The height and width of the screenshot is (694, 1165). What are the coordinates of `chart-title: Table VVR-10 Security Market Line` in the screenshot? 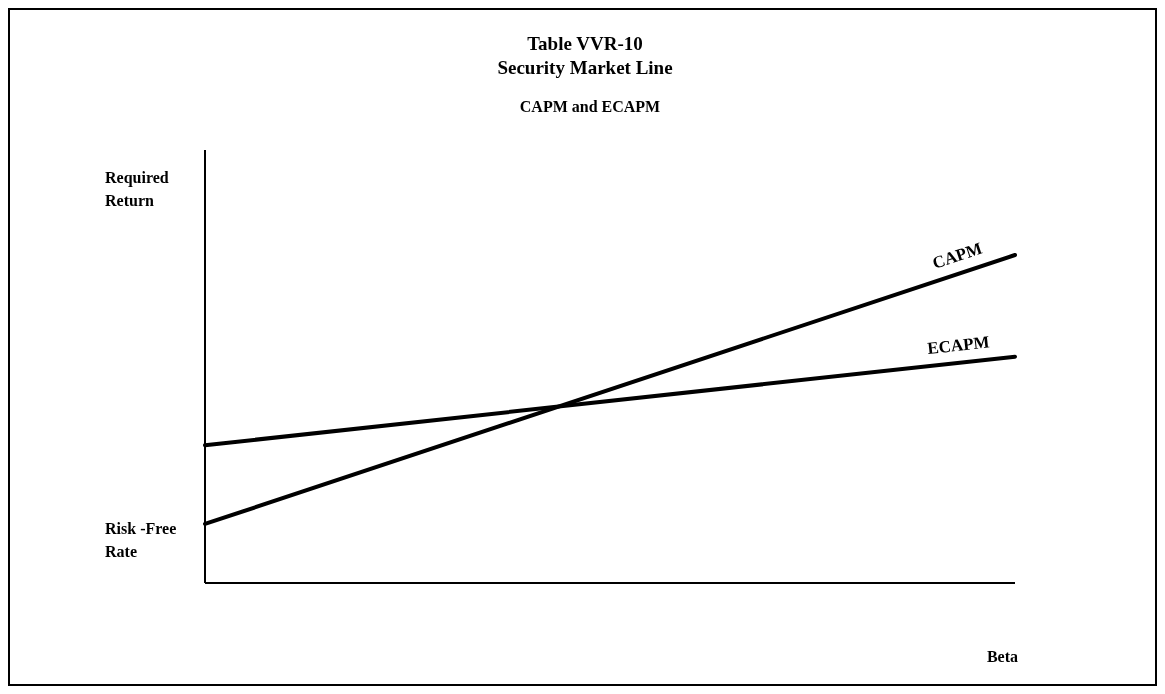 It's located at (585, 55).